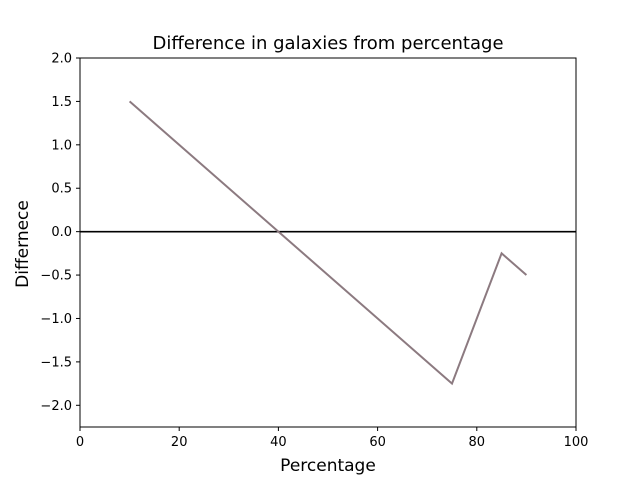 This screenshot has height=480, width=640. What do you see at coordinates (23, 244) in the screenshot?
I see `y-axis-label: Differnece` at bounding box center [23, 244].